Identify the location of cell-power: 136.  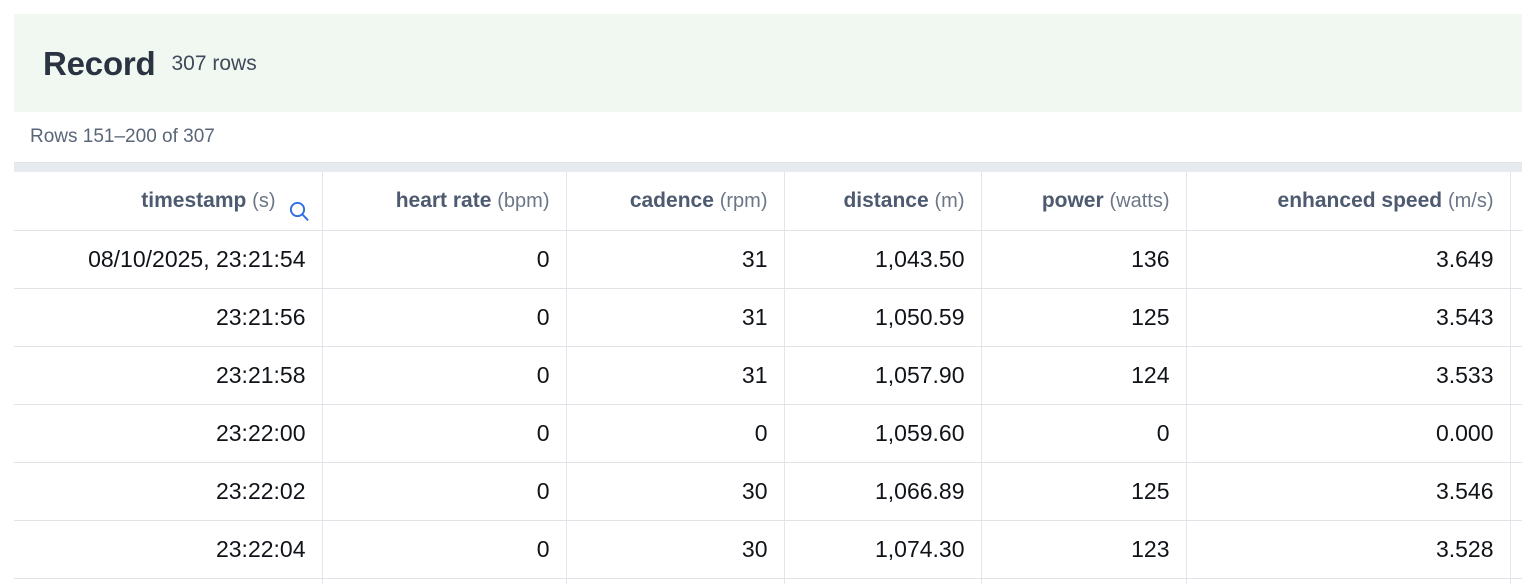
(1084, 259).